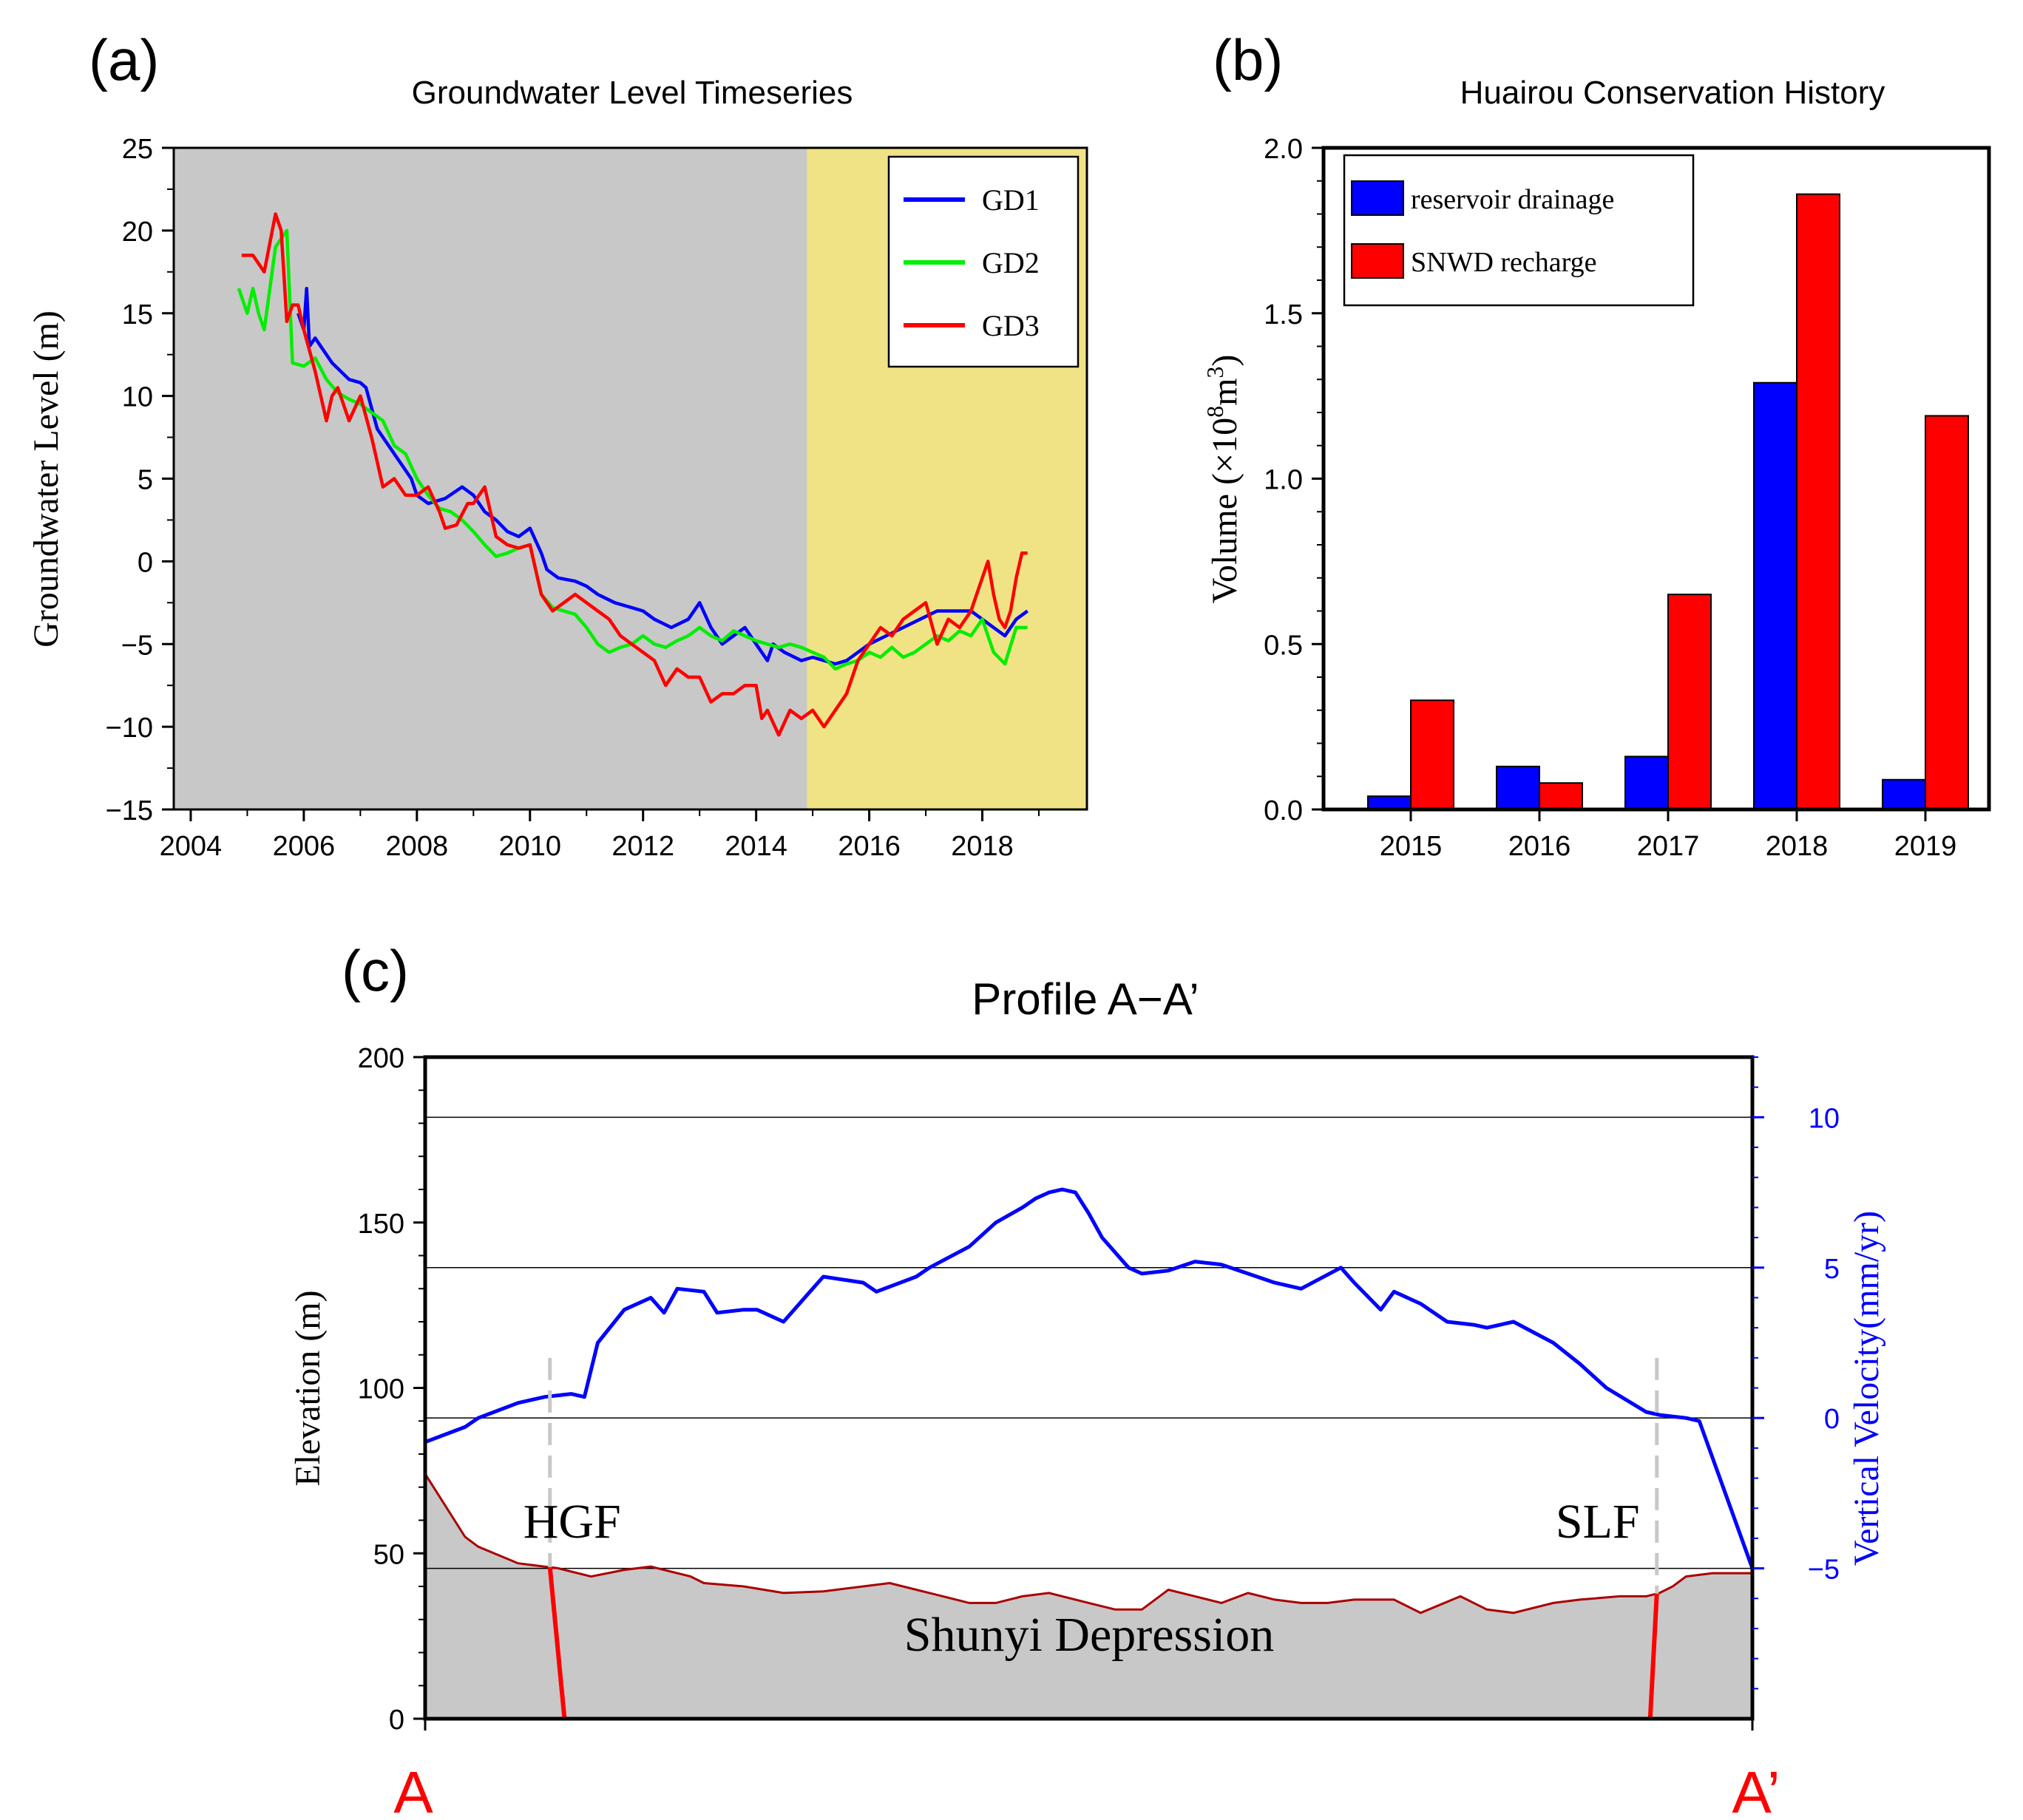 The image size is (2023, 1820). I want to click on panel-a-legend: GD1 GD2 GD3, so click(983, 261).